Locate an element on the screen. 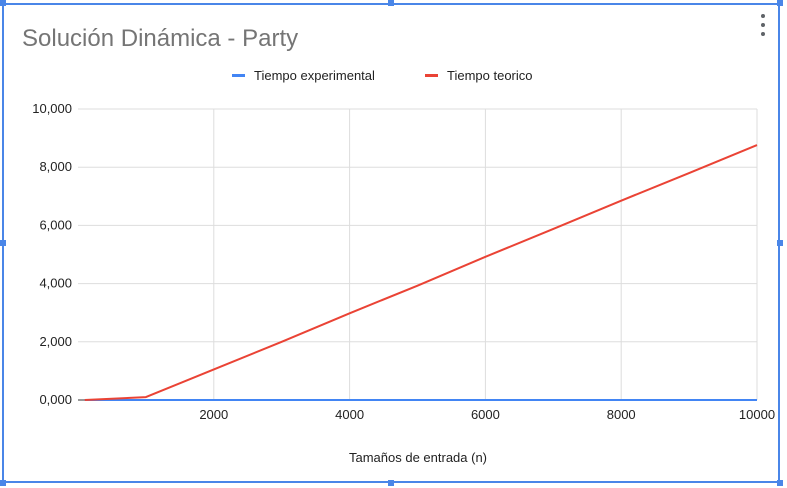 The height and width of the screenshot is (488, 787). x-tick-label: 2000 is located at coordinates (213, 414).